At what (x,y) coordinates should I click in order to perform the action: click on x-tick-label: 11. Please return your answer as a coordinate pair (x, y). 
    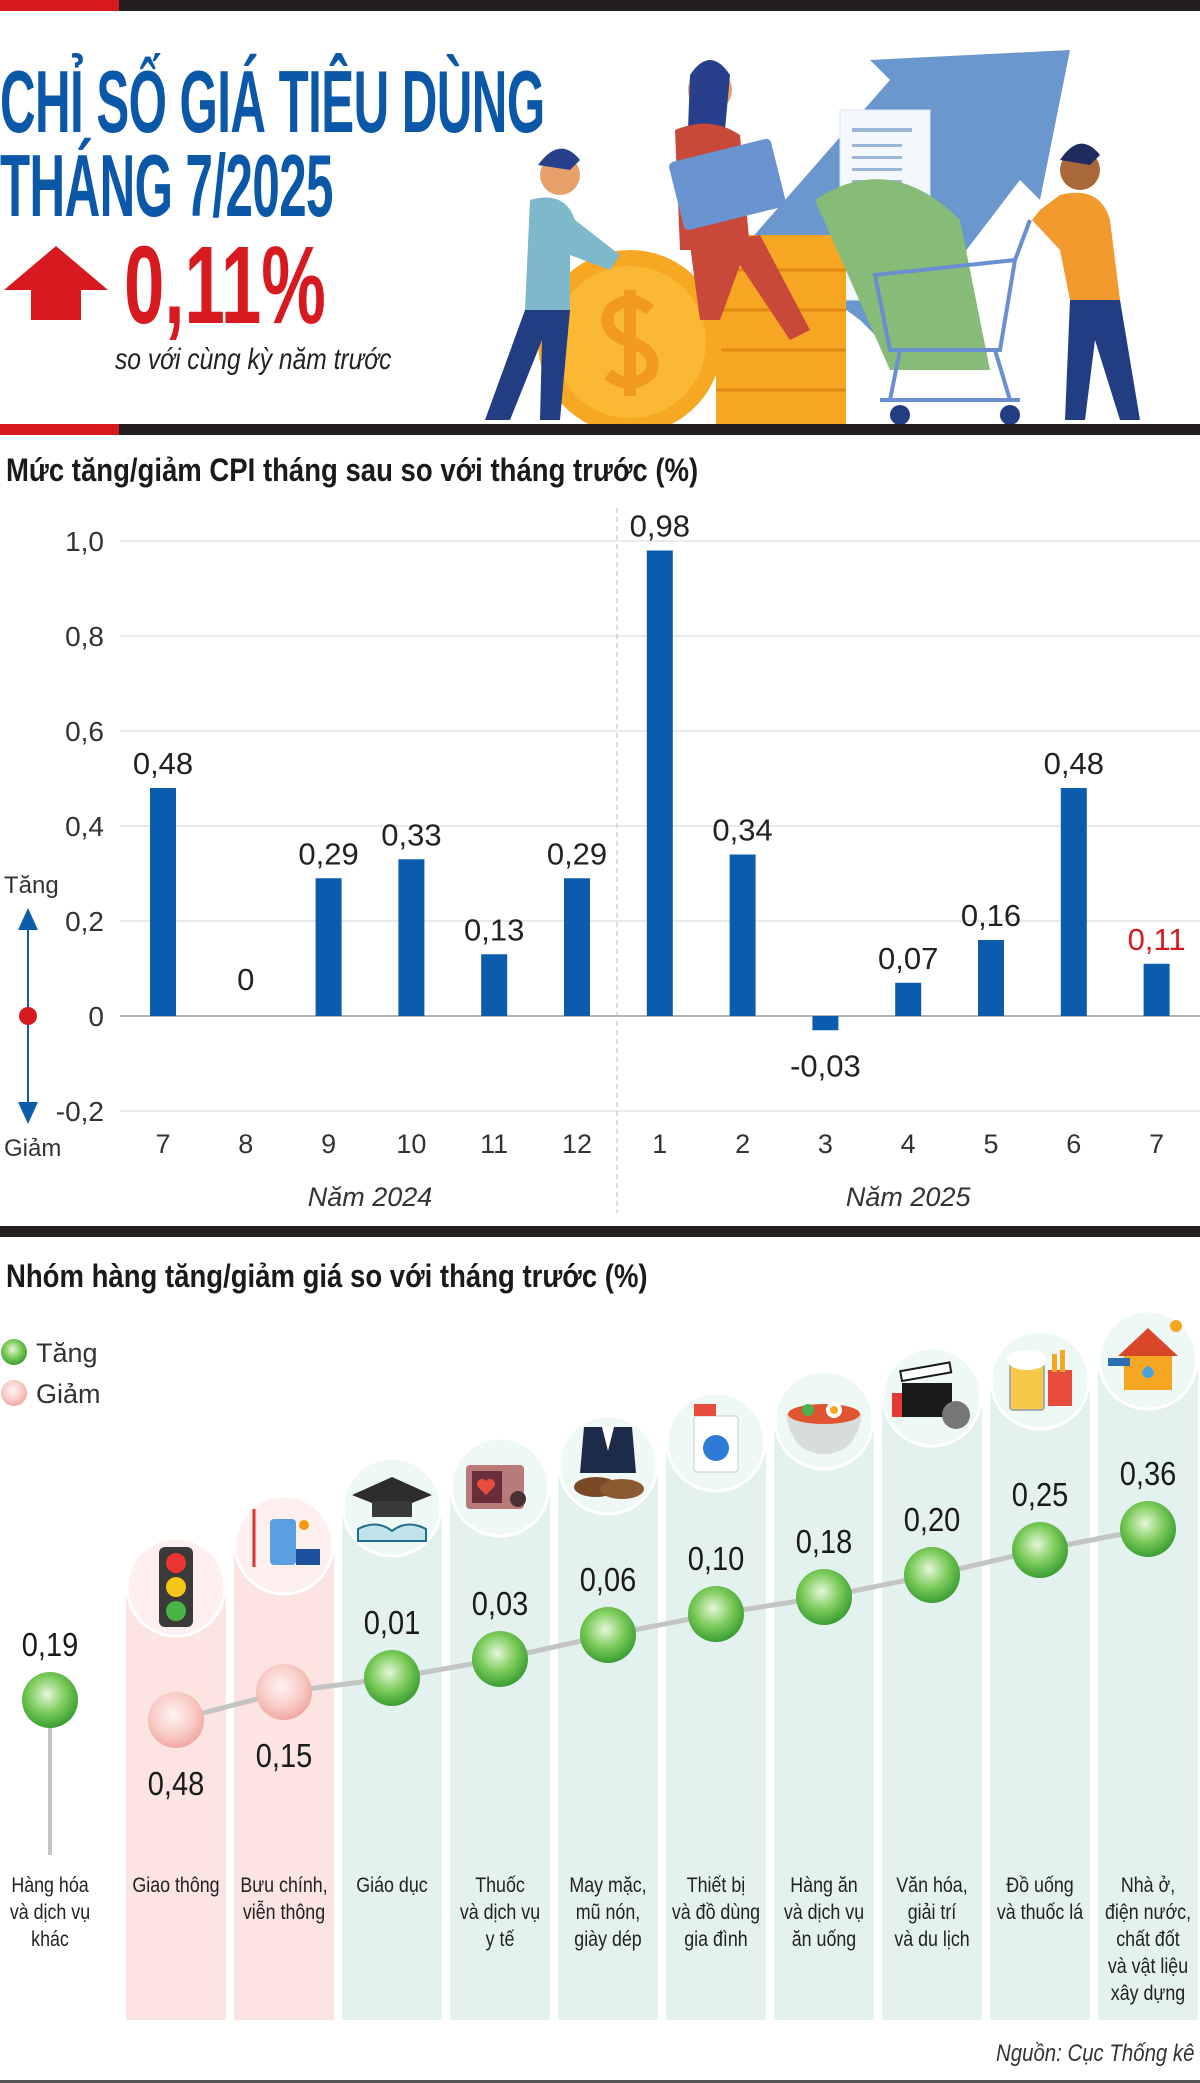
    Looking at the image, I should click on (494, 1144).